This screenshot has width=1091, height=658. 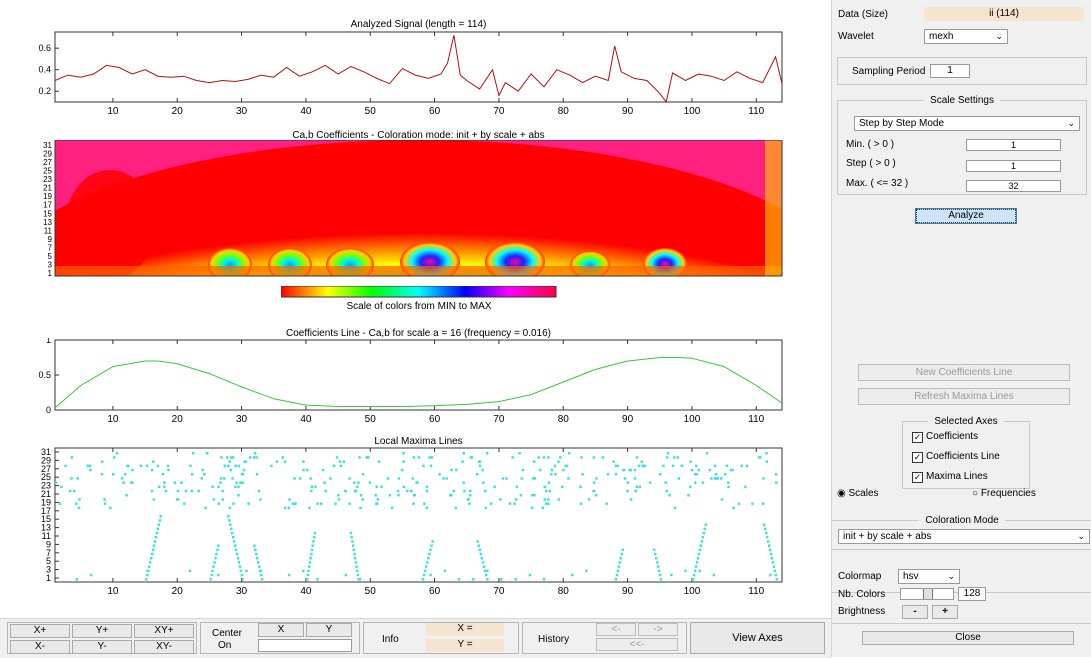 I want to click on zoom-yplus-button: Y+, so click(x=102, y=631).